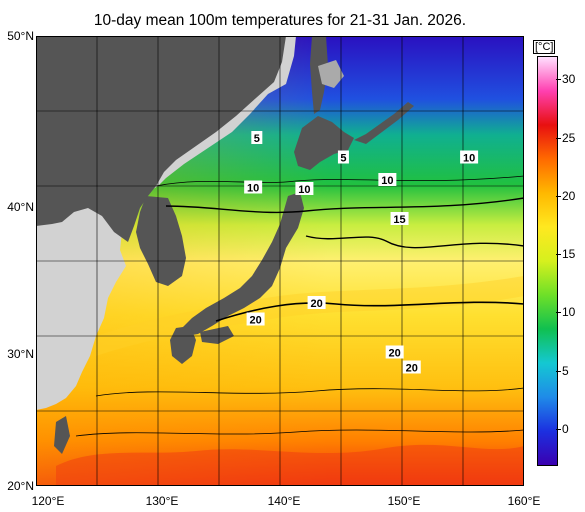 The height and width of the screenshot is (512, 585). What do you see at coordinates (544, 47) in the screenshot?
I see `colorbar-unit: [°C]` at bounding box center [544, 47].